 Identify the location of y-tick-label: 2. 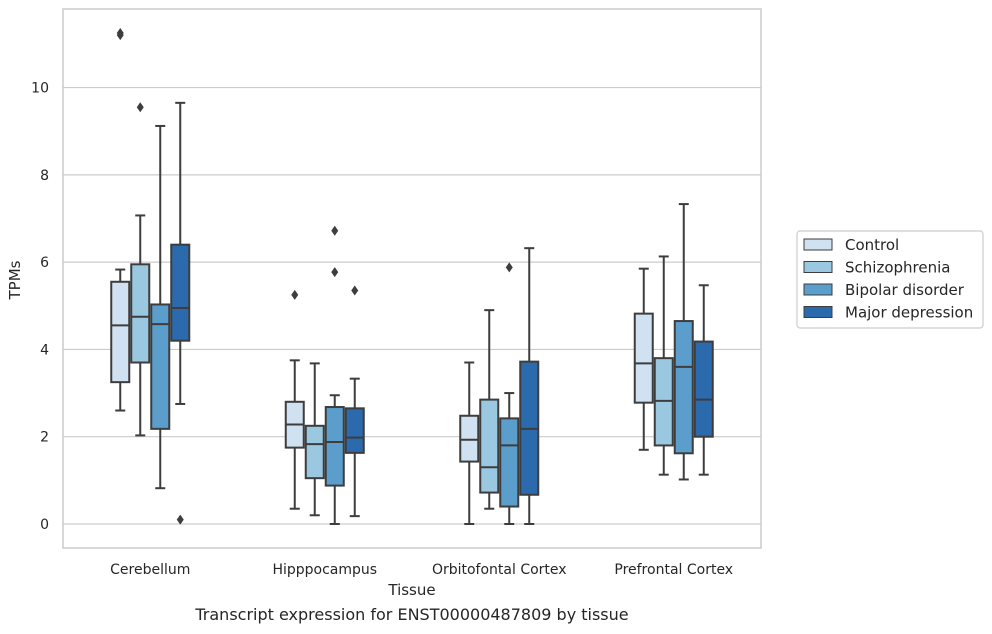
(44, 438).